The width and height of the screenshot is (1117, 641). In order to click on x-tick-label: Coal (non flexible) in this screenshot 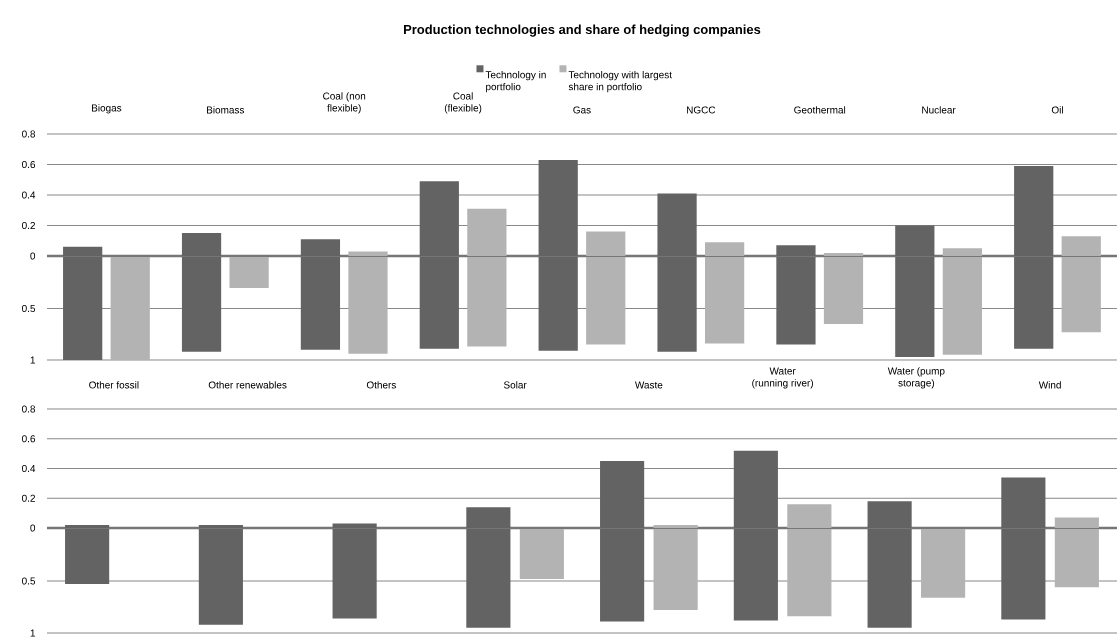, I will do `click(344, 103)`.